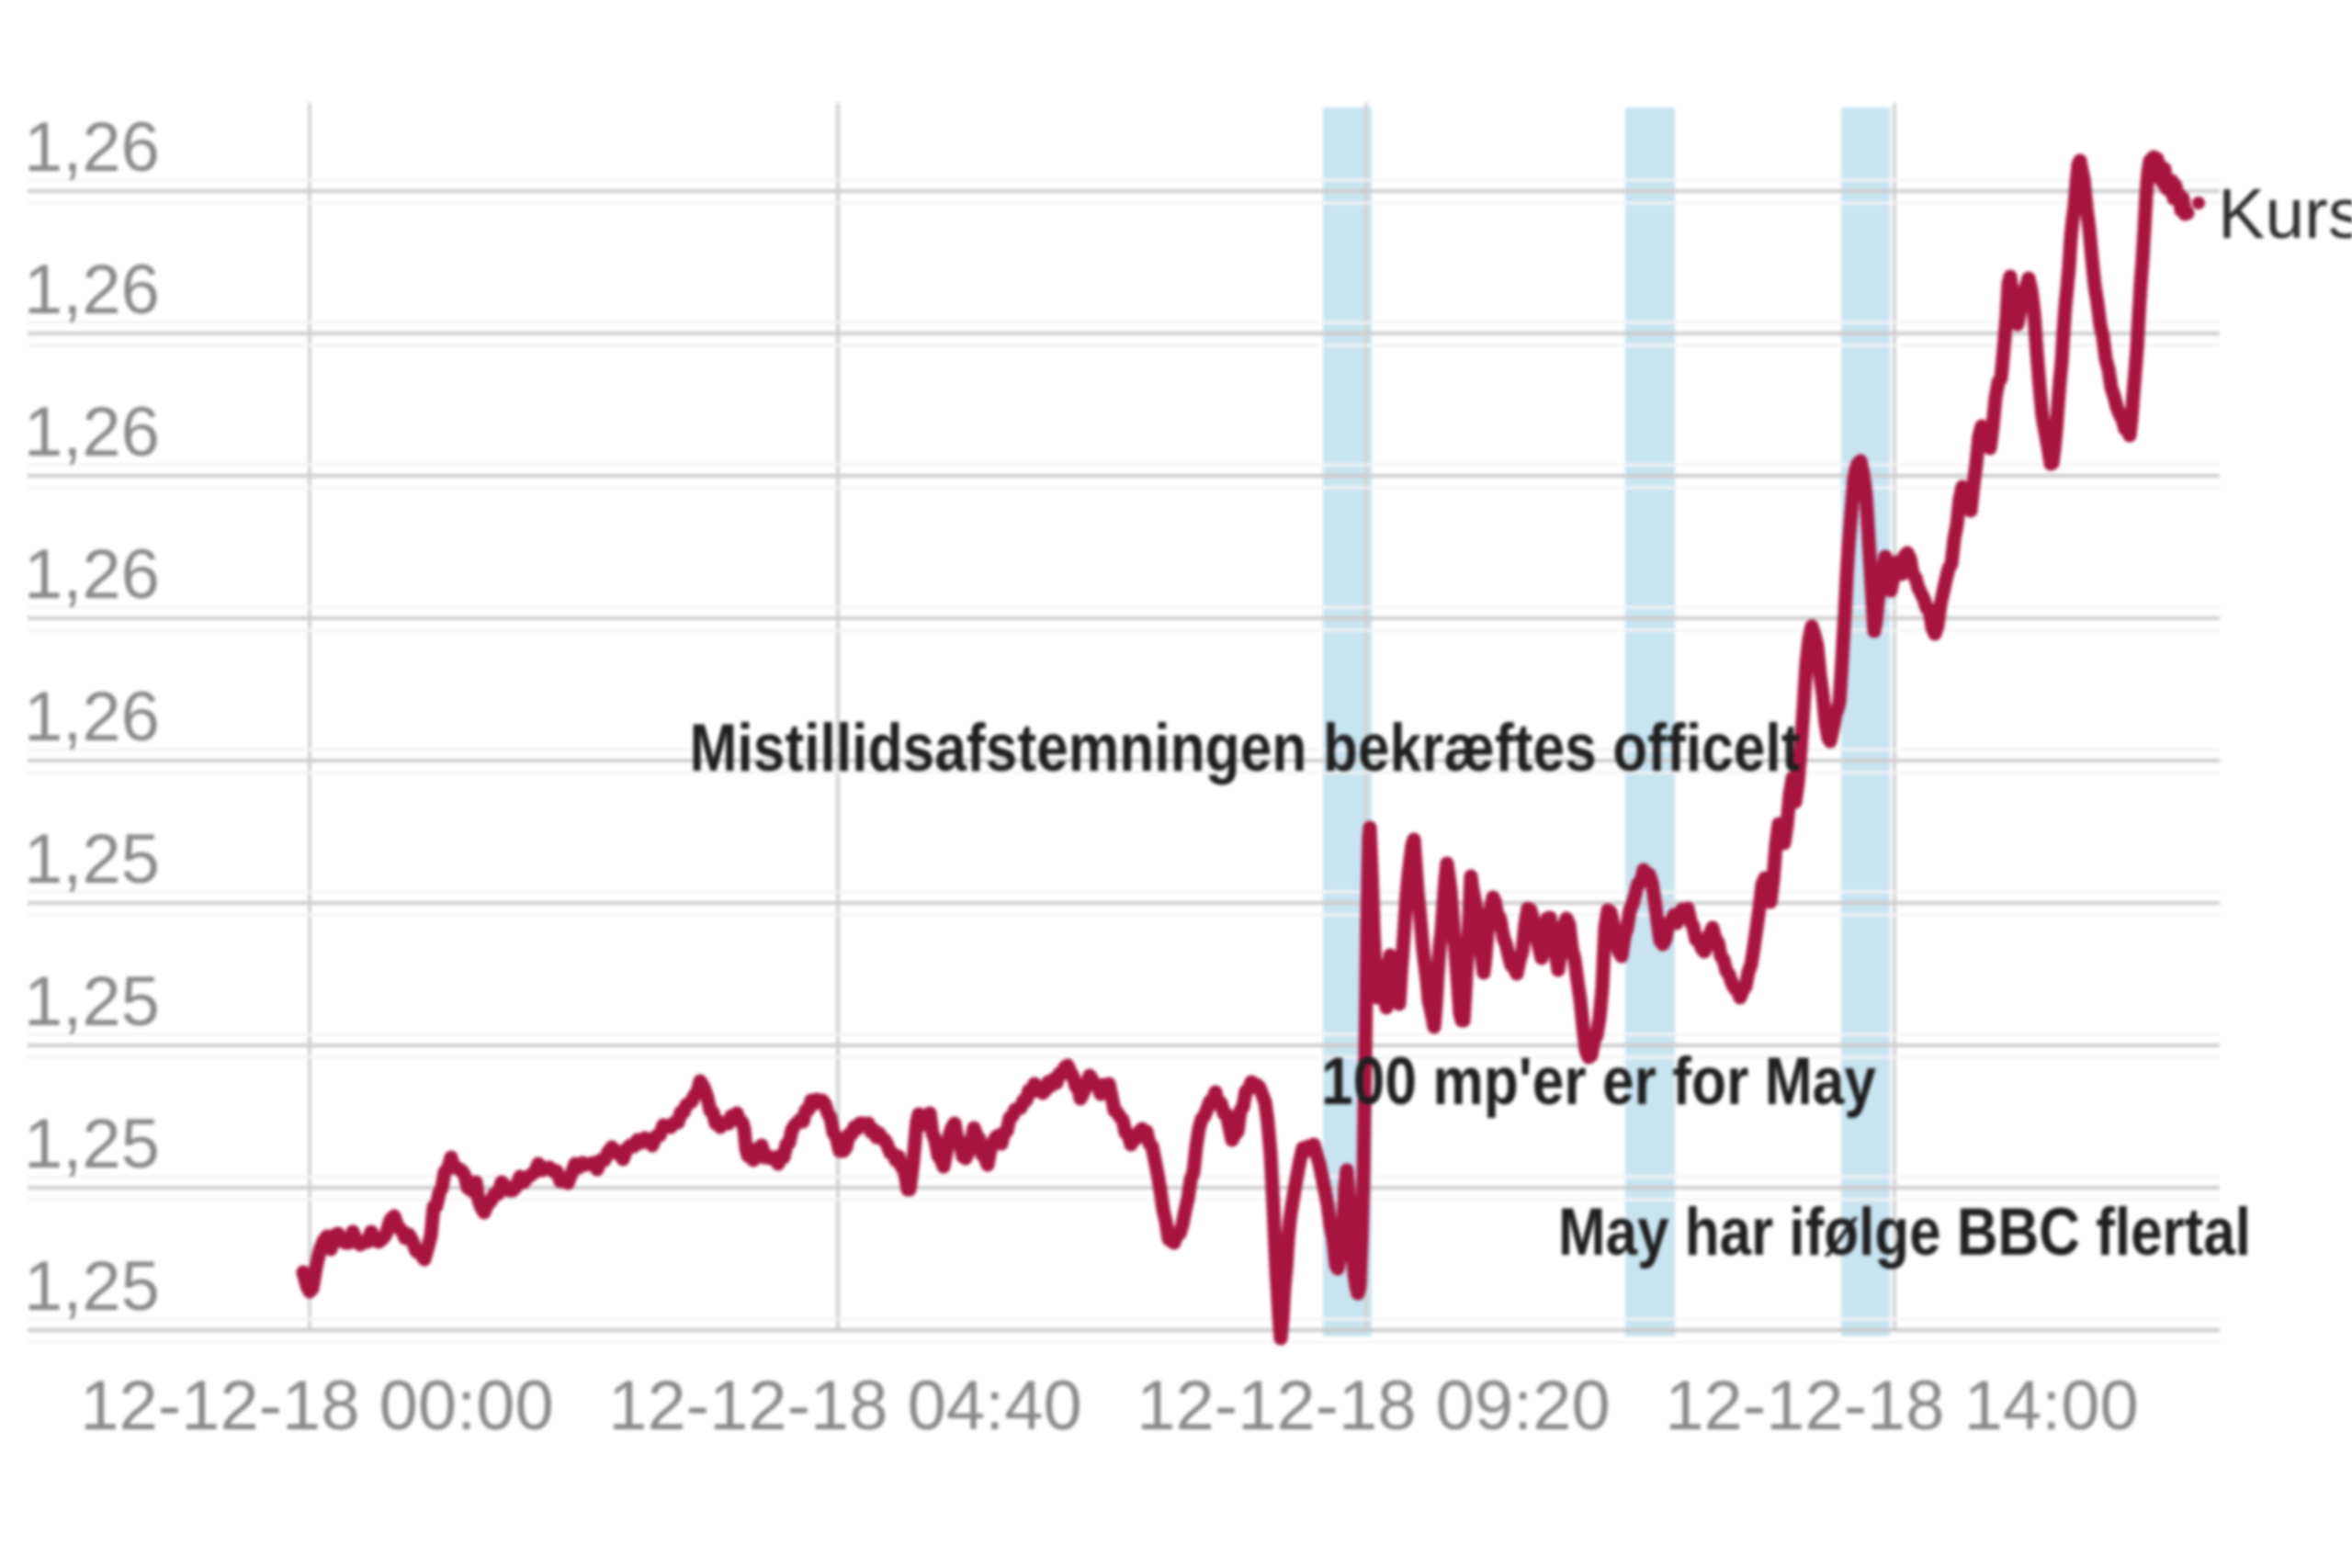 The width and height of the screenshot is (2352, 1568). Describe the element at coordinates (845, 1406) in the screenshot. I see `svg-text: 12-12-18 04:40` at that location.